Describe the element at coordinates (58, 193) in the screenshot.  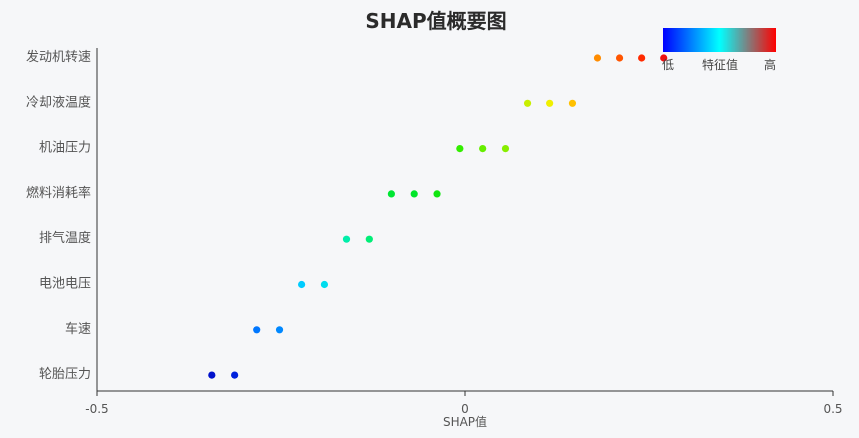
I see `y-tick-label: 燃料消耗率` at that location.